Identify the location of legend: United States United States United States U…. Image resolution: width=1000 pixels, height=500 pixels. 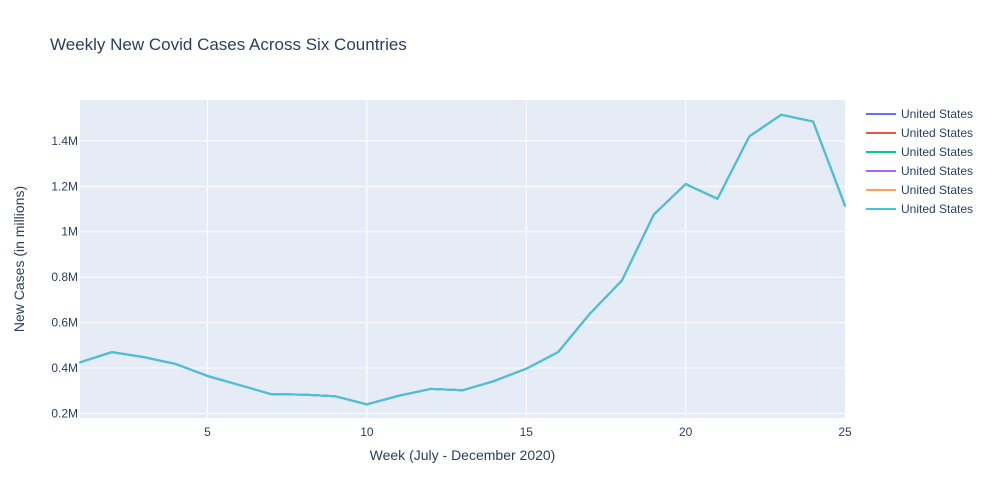
(919, 161).